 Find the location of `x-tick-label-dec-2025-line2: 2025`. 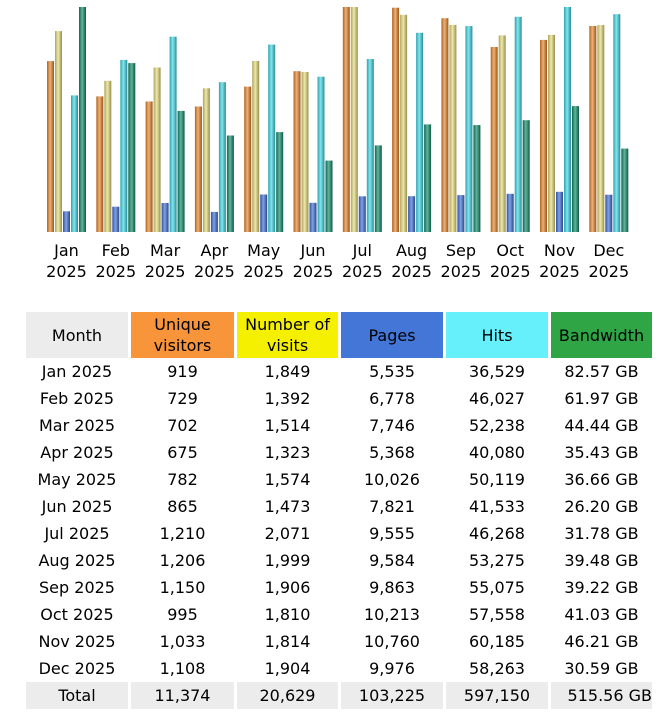

x-tick-label-dec-2025-line2: 2025 is located at coordinates (608, 271).